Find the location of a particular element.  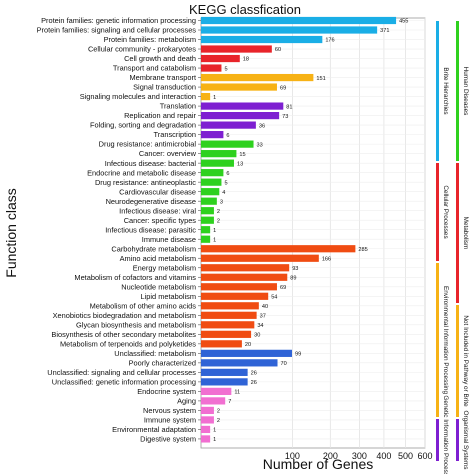

y-axis-label: Function class is located at coordinates (11, 232).